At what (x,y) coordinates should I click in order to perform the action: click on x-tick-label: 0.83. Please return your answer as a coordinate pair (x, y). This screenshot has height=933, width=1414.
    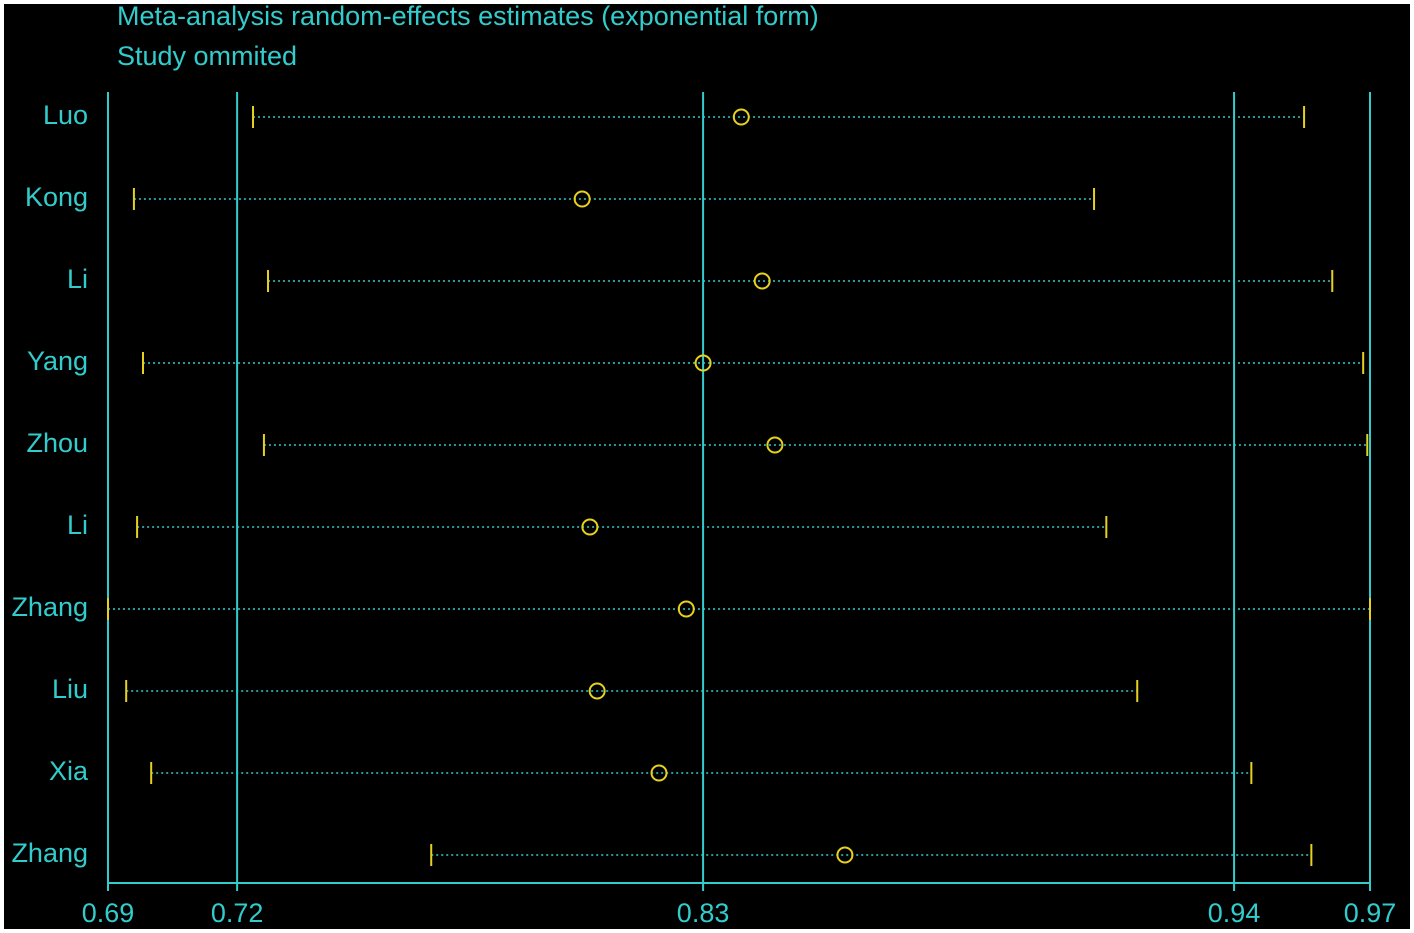
    Looking at the image, I should click on (703, 913).